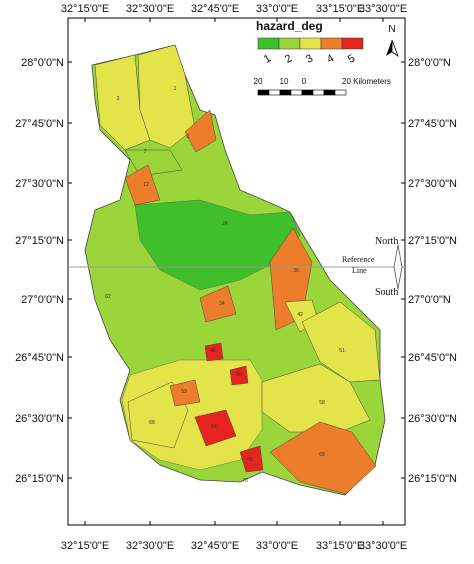 The height and width of the screenshot is (564, 474). Describe the element at coordinates (322, 455) in the screenshot. I see `basin-label: 69` at that location.